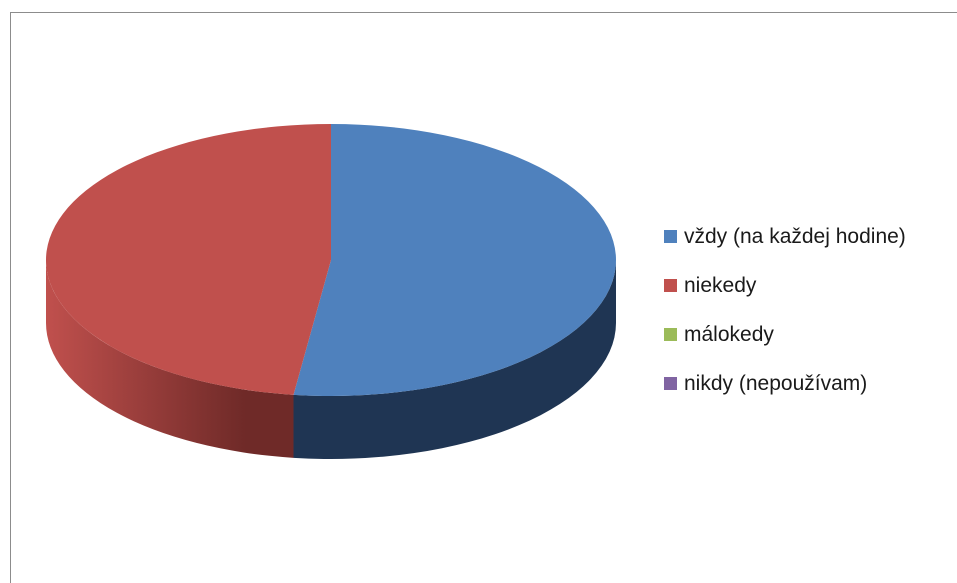 The width and height of the screenshot is (957, 583). I want to click on legend-item-vzdy-na-kazdej-hodine: vždy (na každej hodine), so click(785, 236).